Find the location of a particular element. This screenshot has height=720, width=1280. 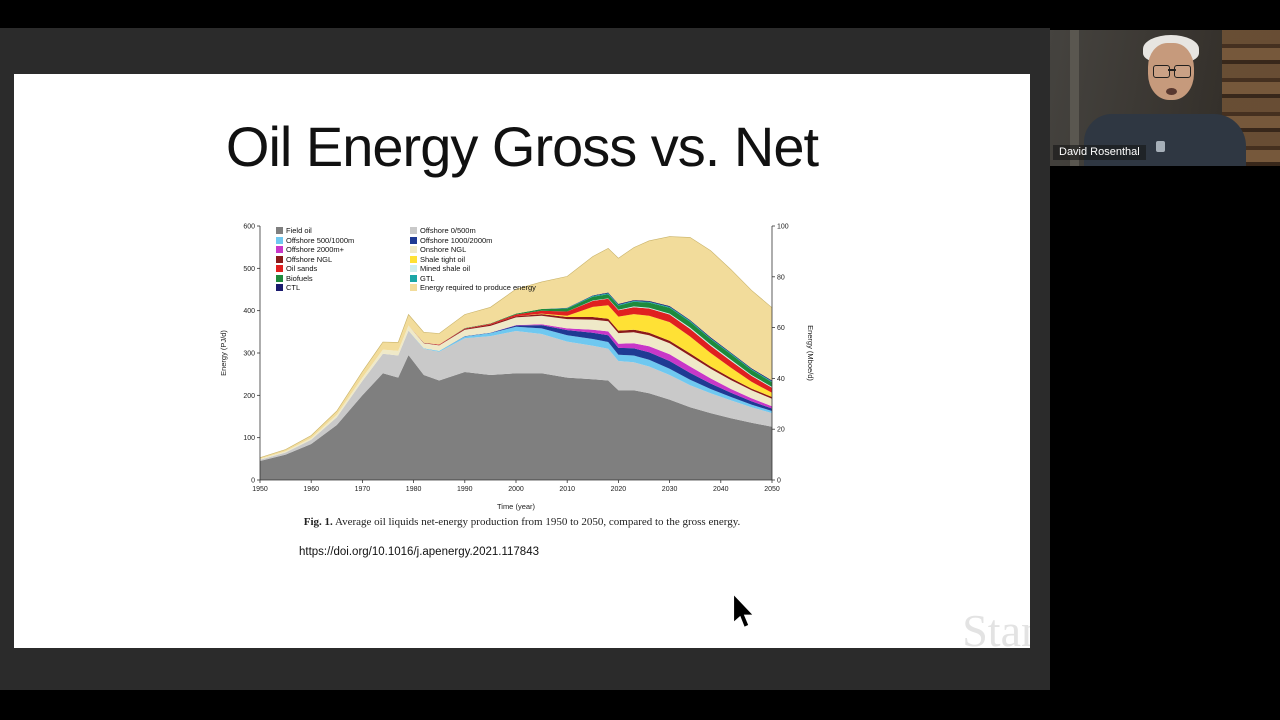

participant-glasses is located at coordinates (1172, 71).